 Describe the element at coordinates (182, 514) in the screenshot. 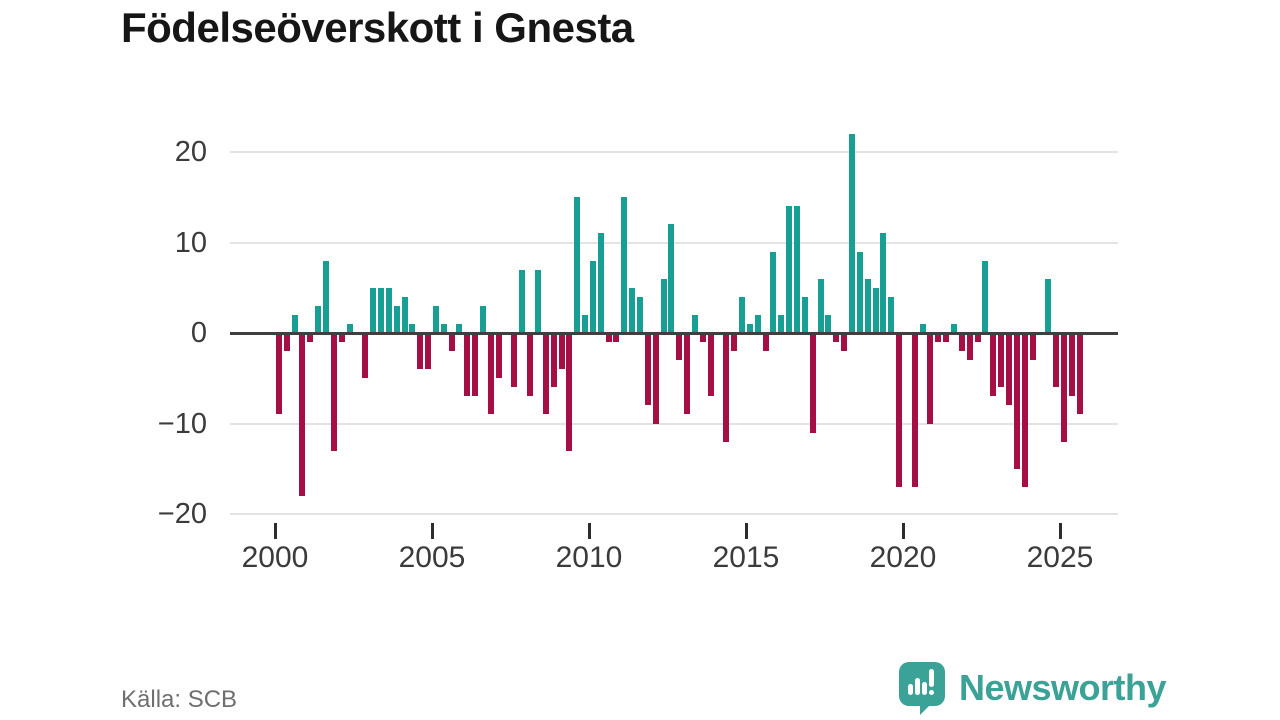

I see `y-axis-tick-label: −20` at that location.